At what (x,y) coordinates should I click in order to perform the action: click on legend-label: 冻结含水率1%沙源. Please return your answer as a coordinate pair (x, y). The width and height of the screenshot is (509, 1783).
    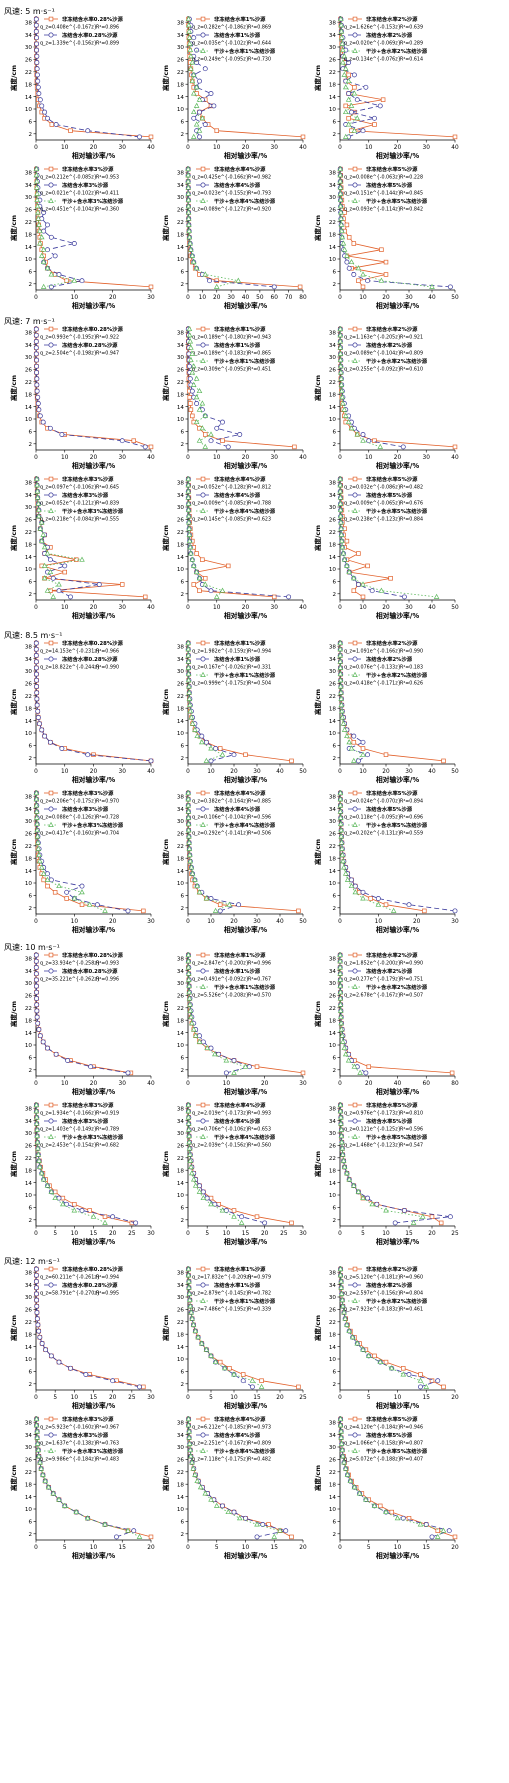
    Looking at the image, I should click on (237, 971).